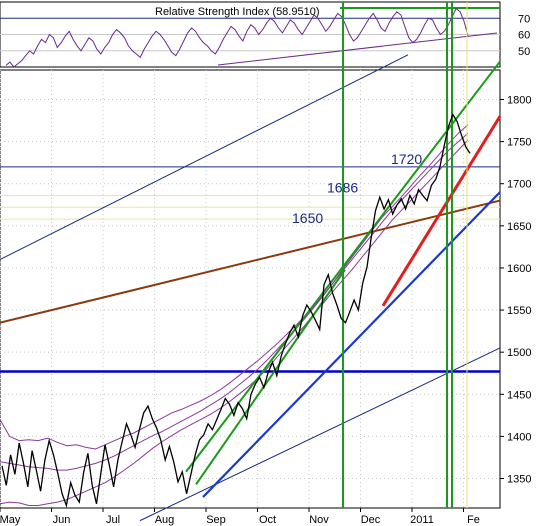  What do you see at coordinates (519, 100) in the screenshot?
I see `price-tick-label: 1800` at bounding box center [519, 100].